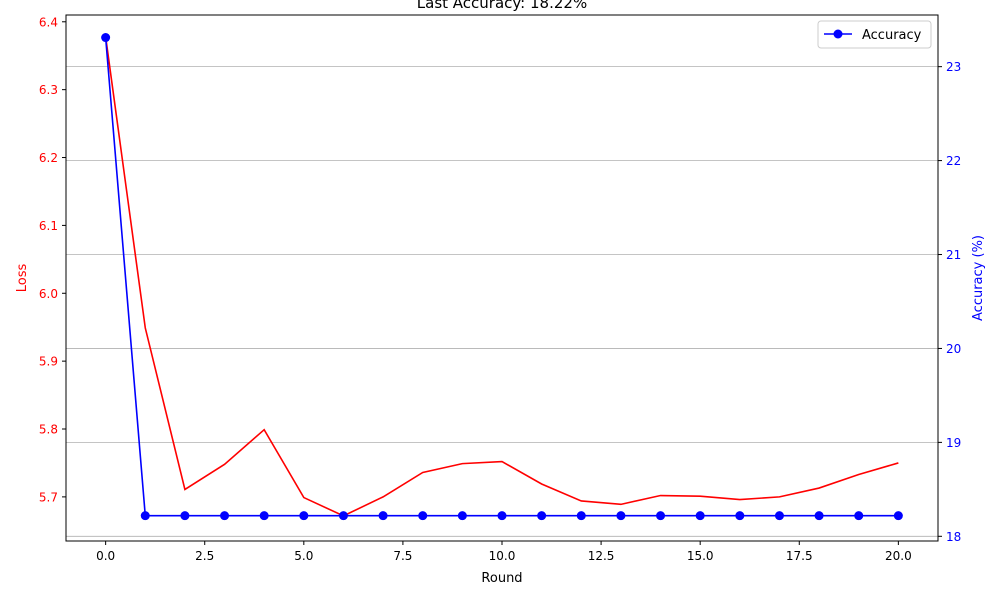 This screenshot has height=604, width=1000. What do you see at coordinates (799, 556) in the screenshot?
I see `x-tick-label: 17.5` at bounding box center [799, 556].